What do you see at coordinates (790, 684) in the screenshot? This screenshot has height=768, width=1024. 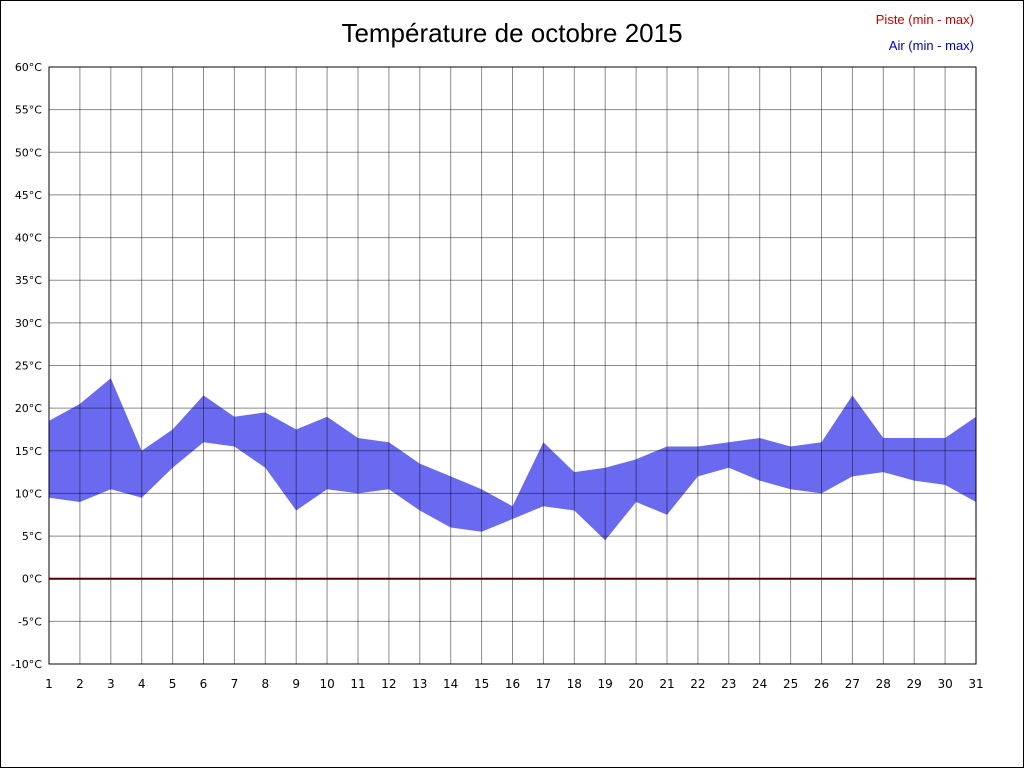 I see `x-tick-label: 25` at bounding box center [790, 684].